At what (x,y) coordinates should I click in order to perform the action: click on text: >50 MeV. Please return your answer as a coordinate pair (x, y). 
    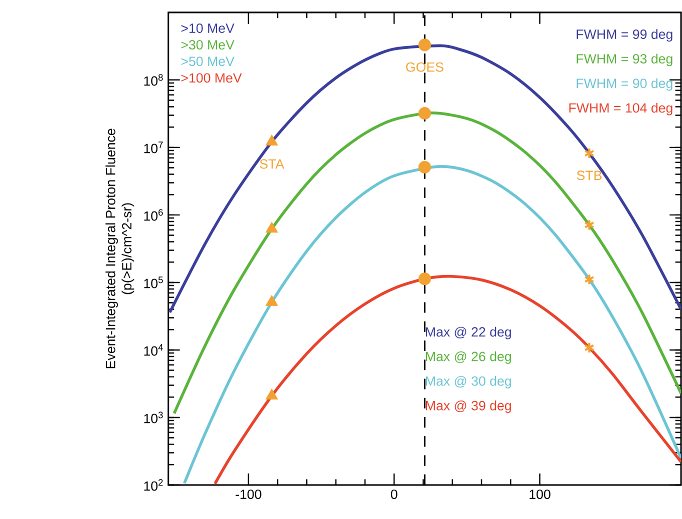
    Looking at the image, I should click on (207, 61).